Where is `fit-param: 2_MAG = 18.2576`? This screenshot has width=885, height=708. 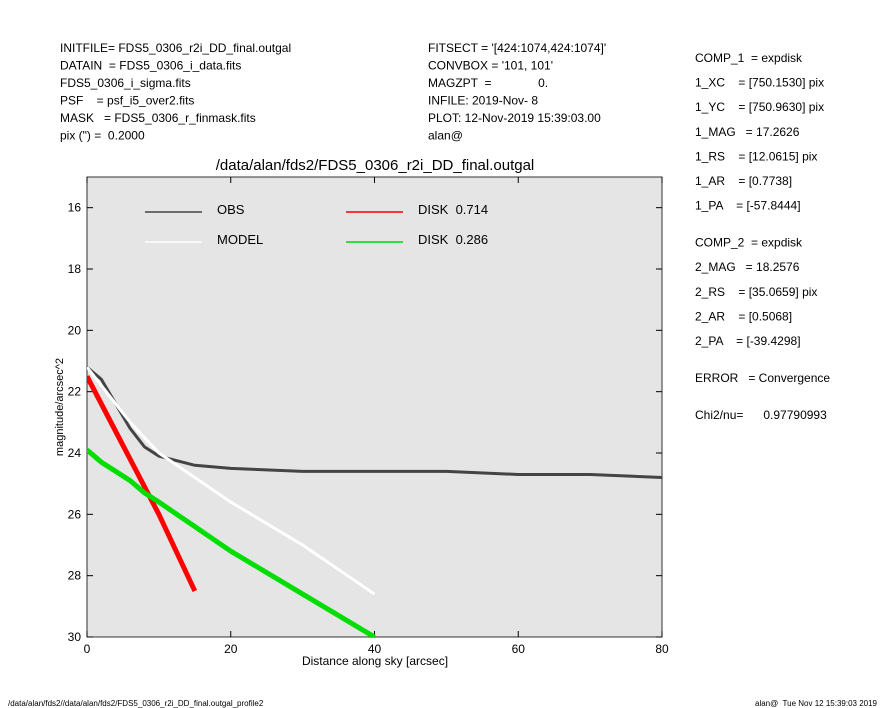
fit-param: 2_MAG = 18.2576 is located at coordinates (747, 267).